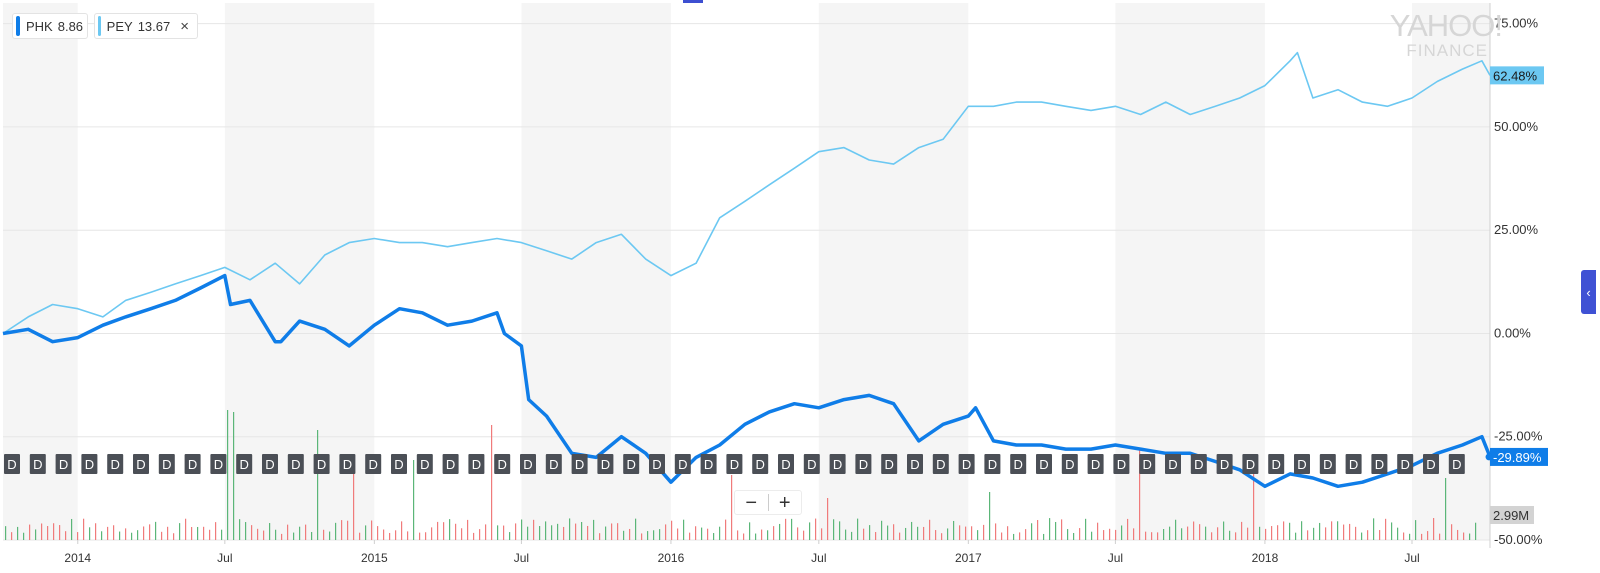 This screenshot has height=573, width=1600. What do you see at coordinates (1516, 126) in the screenshot?
I see `y-tick-label: 50.00%` at bounding box center [1516, 126].